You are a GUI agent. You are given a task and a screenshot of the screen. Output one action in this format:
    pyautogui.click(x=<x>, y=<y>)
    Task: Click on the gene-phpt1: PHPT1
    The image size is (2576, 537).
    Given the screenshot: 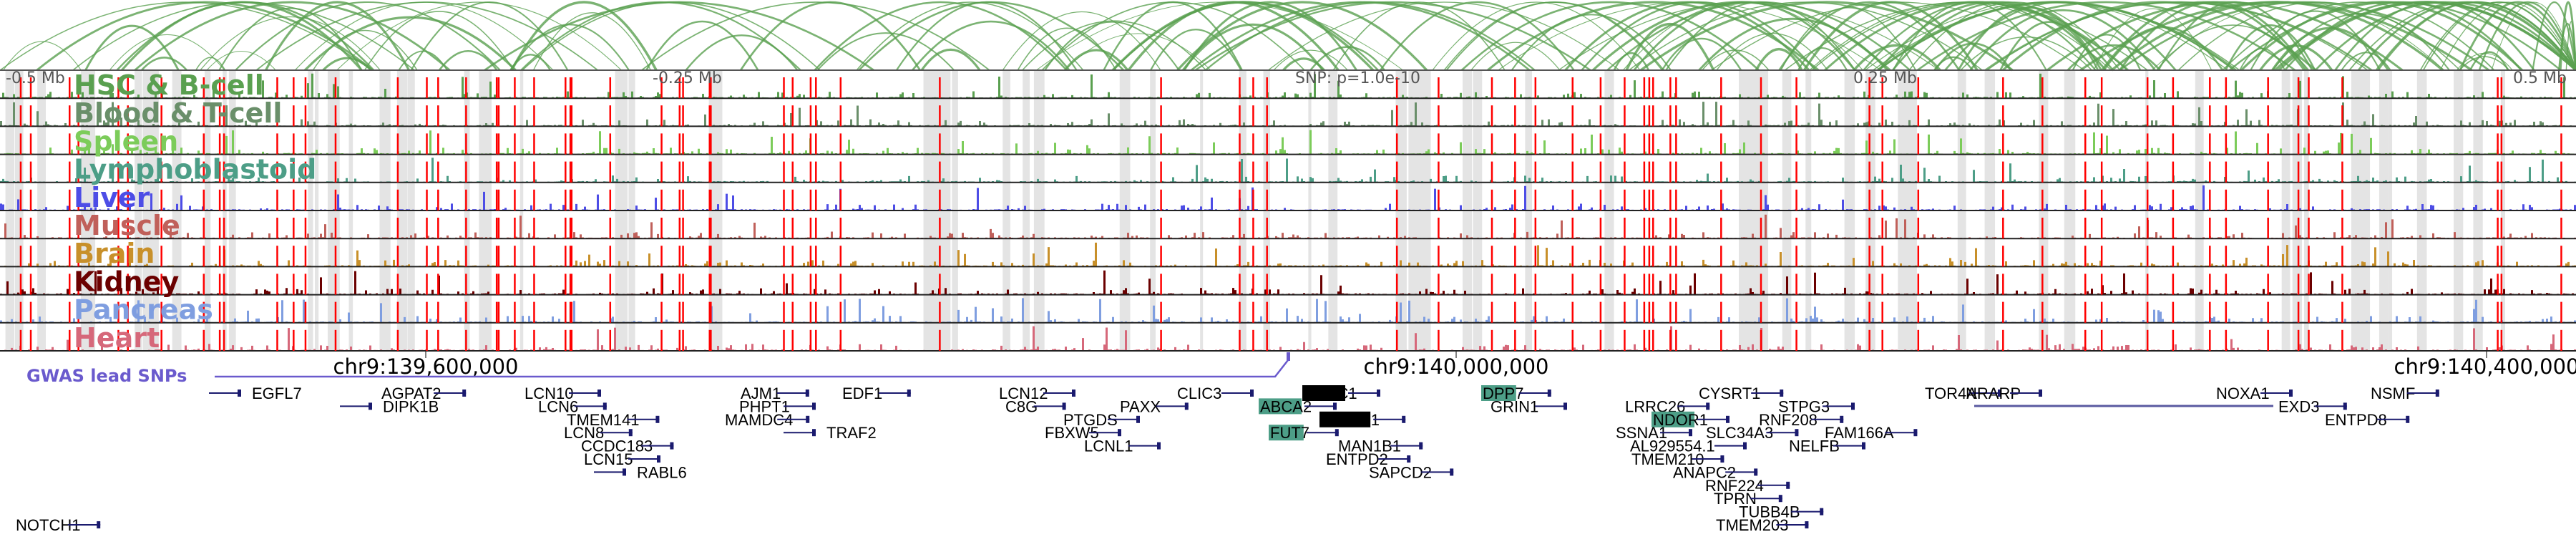 What is the action you would take?
    pyautogui.click(x=777, y=406)
    